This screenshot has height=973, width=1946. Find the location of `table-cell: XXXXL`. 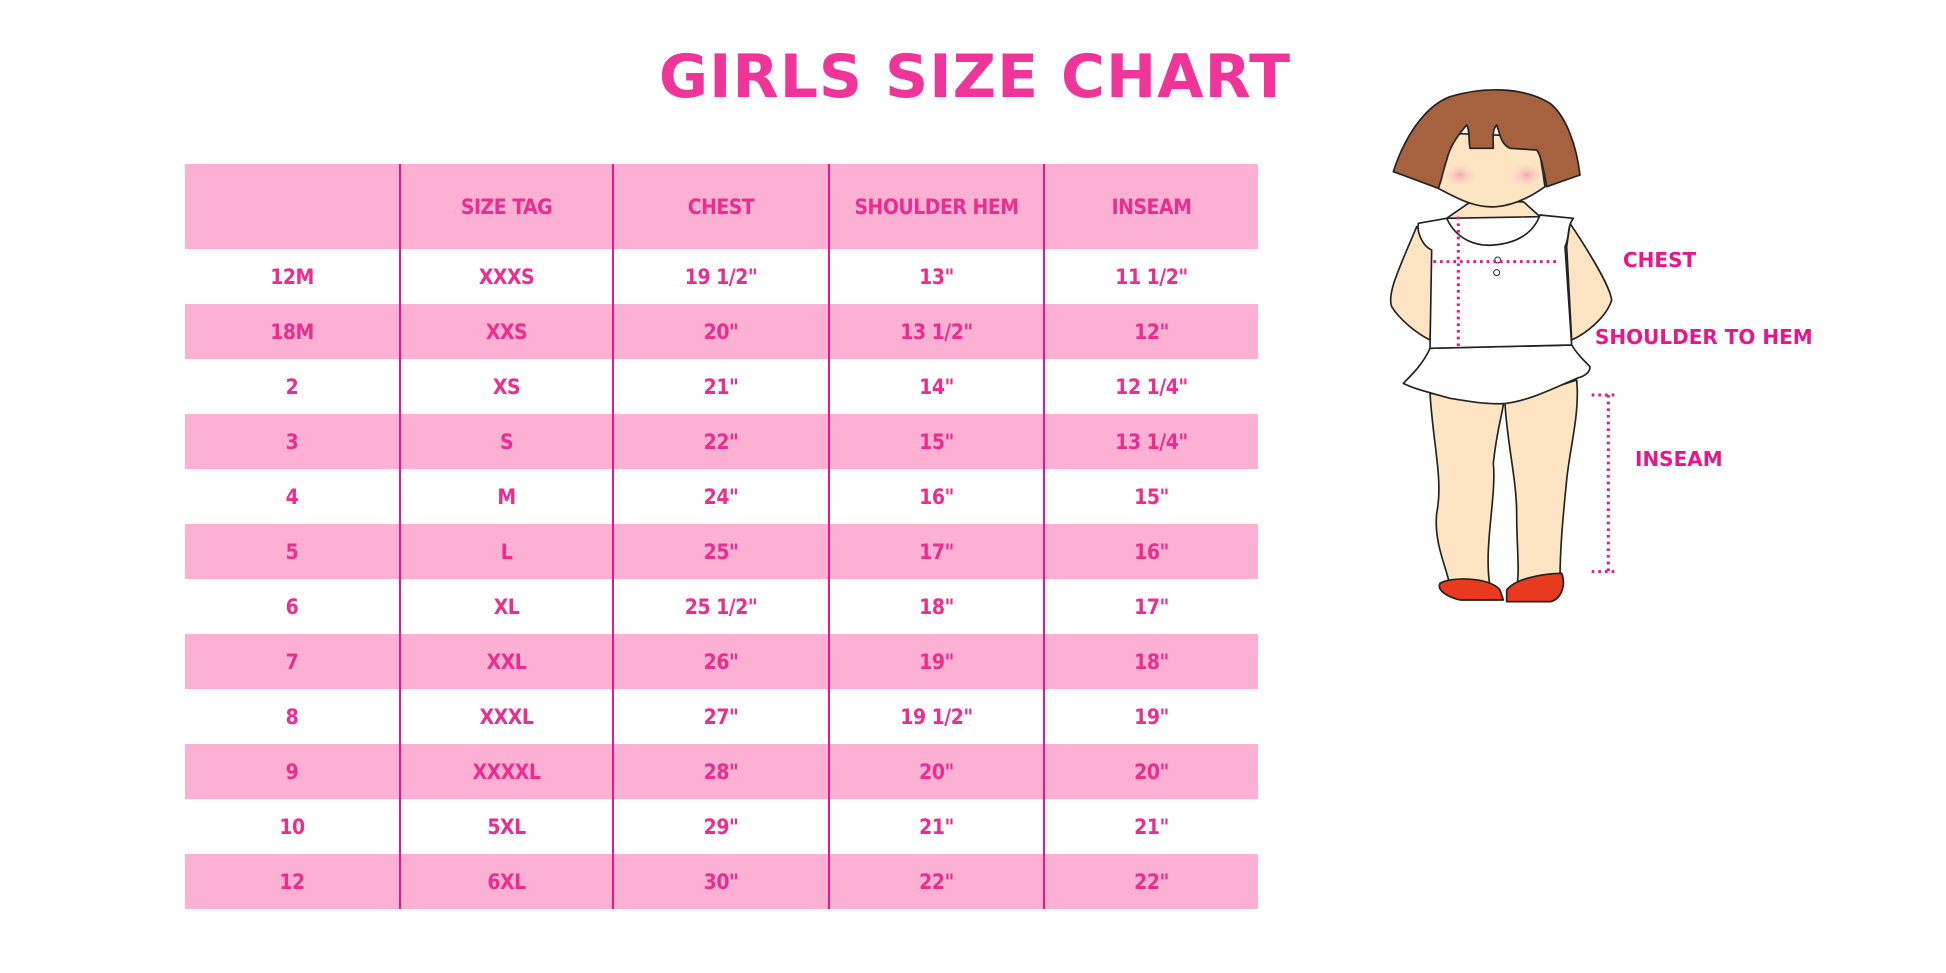

table-cell: XXXXL is located at coordinates (506, 771).